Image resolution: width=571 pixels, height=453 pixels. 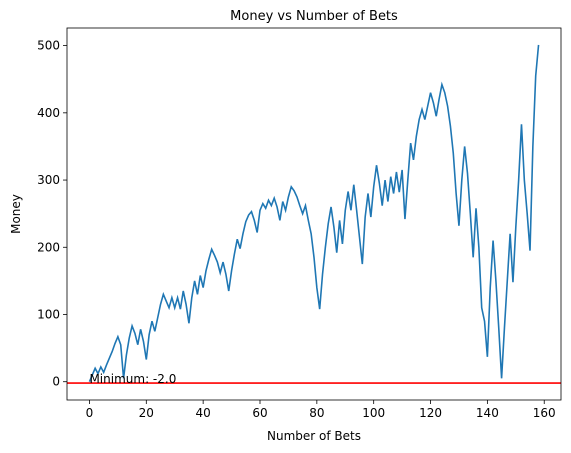 What do you see at coordinates (259, 413) in the screenshot?
I see `x-tick-label: 60` at bounding box center [259, 413].